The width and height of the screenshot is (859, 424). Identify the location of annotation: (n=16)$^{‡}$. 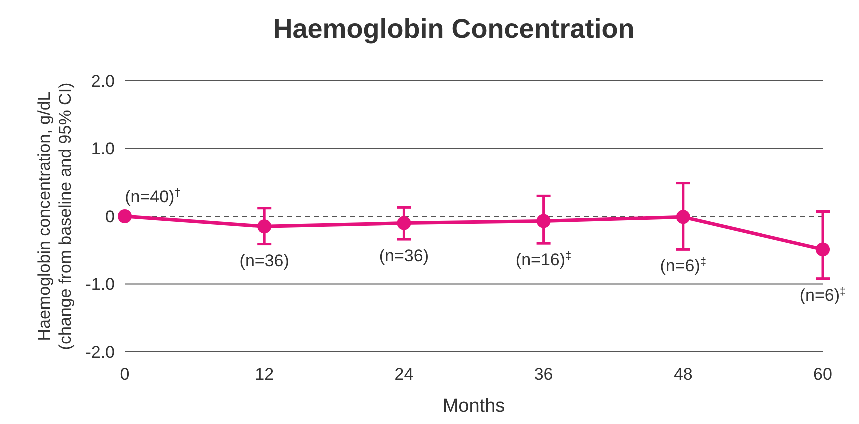
(544, 260).